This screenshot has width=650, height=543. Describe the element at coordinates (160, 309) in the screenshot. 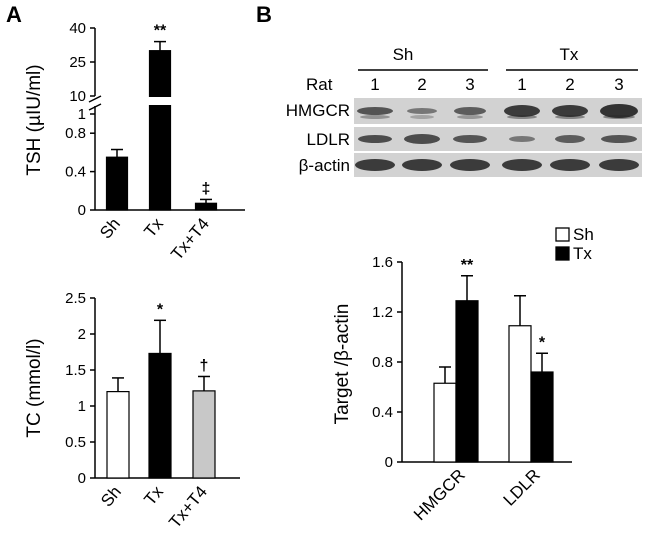

I see `tc-significance-mark: *` at that location.